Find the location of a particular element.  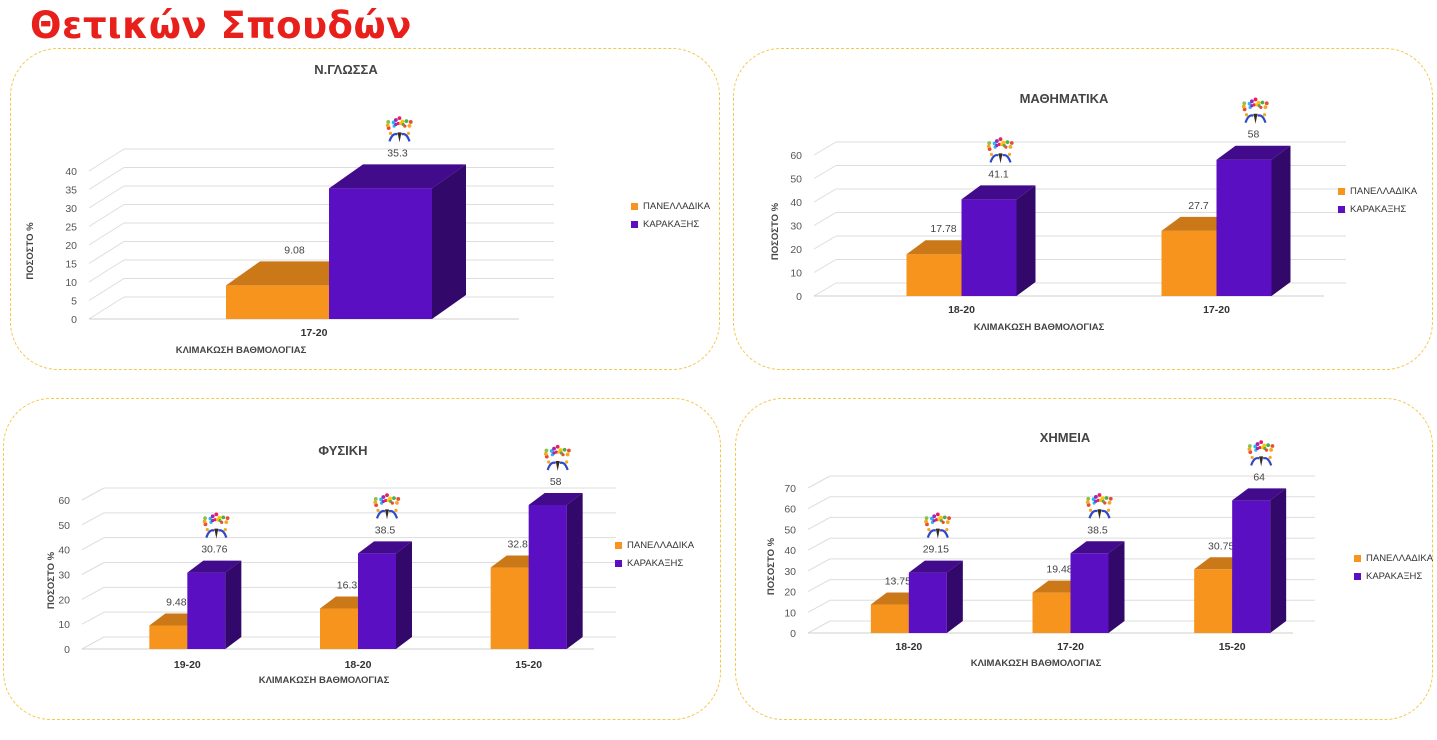

data-label-national: 9.48 is located at coordinates (176, 602).